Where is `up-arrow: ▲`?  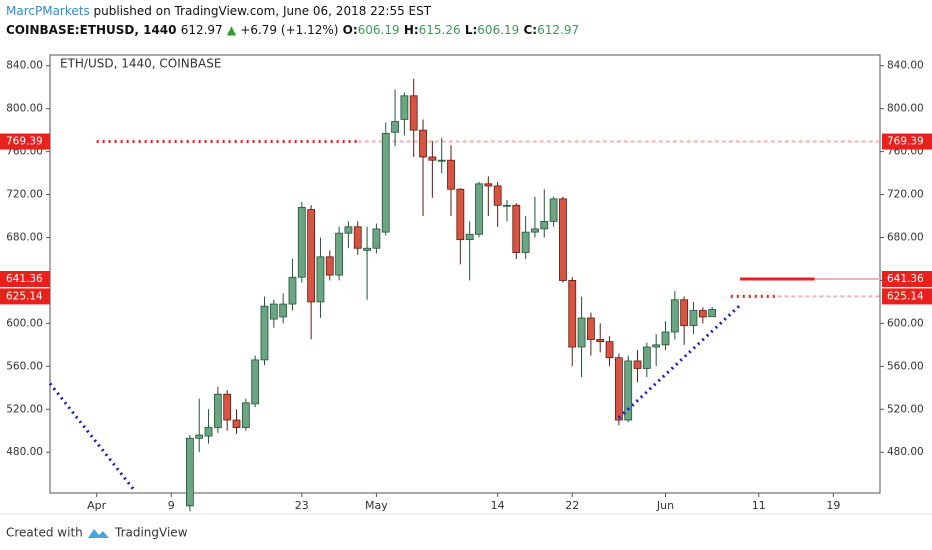
up-arrow: ▲ is located at coordinates (232, 30).